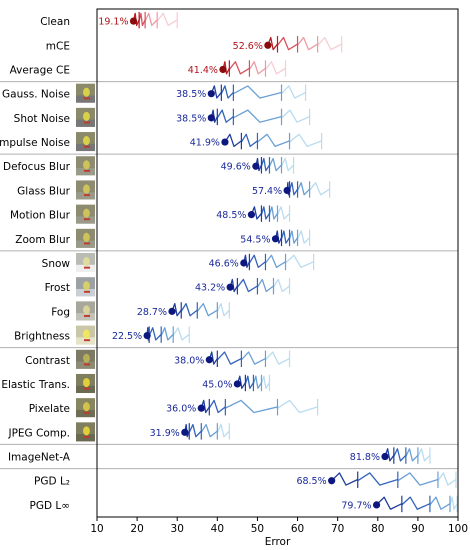 Image resolution: width=470 pixels, height=550 pixels. Describe the element at coordinates (60, 312) in the screenshot. I see `row-label: Fog` at that location.